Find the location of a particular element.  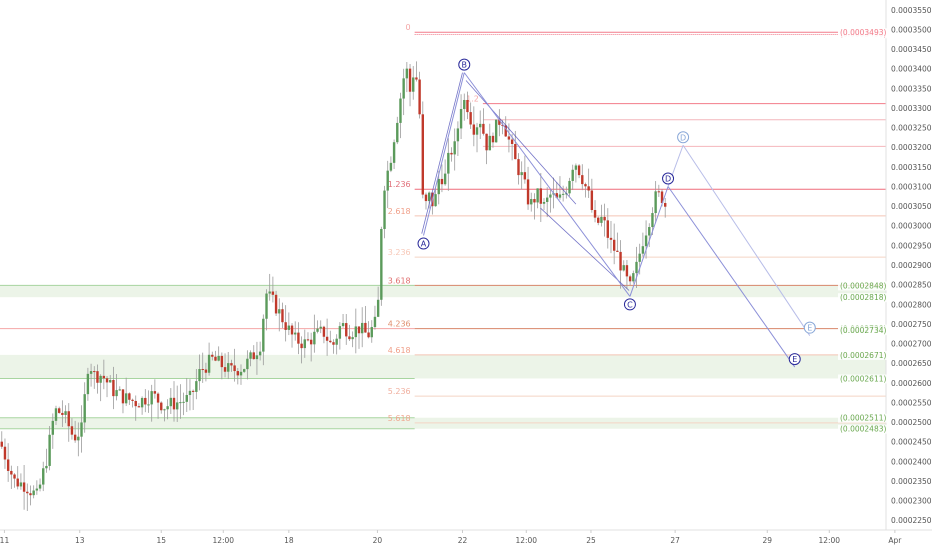

y-tick-label: 0.0002300 is located at coordinates (911, 501).